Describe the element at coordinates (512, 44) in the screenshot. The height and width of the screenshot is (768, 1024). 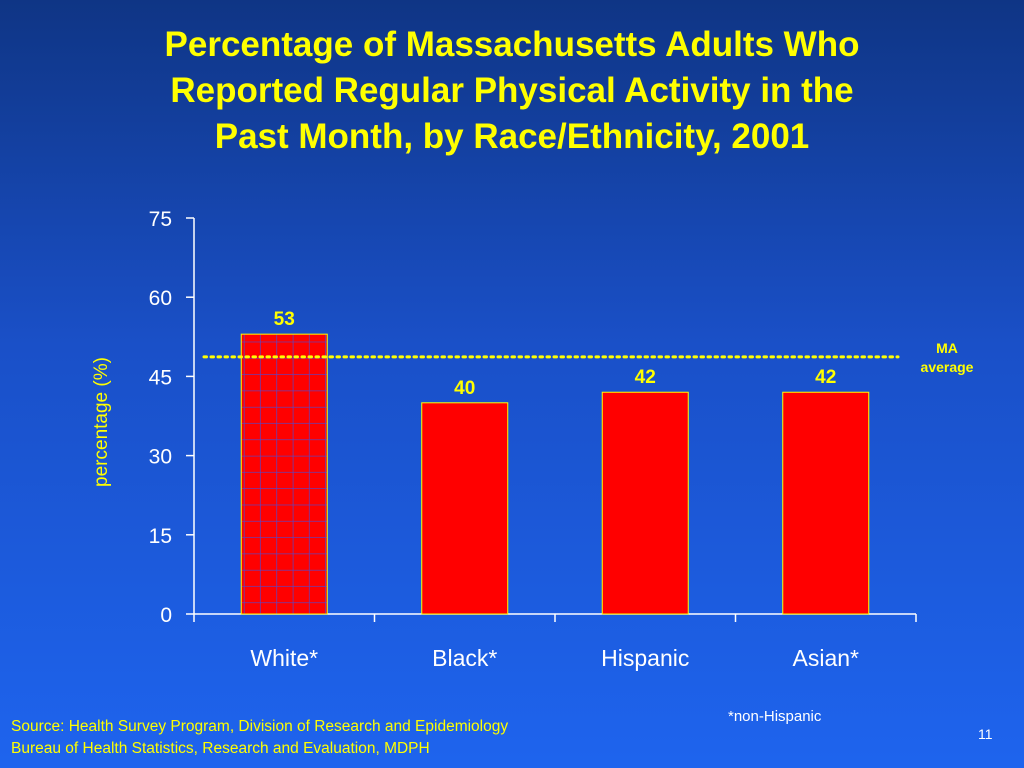
I see `title-line: Percentage of Massachusetts Adults Who` at that location.